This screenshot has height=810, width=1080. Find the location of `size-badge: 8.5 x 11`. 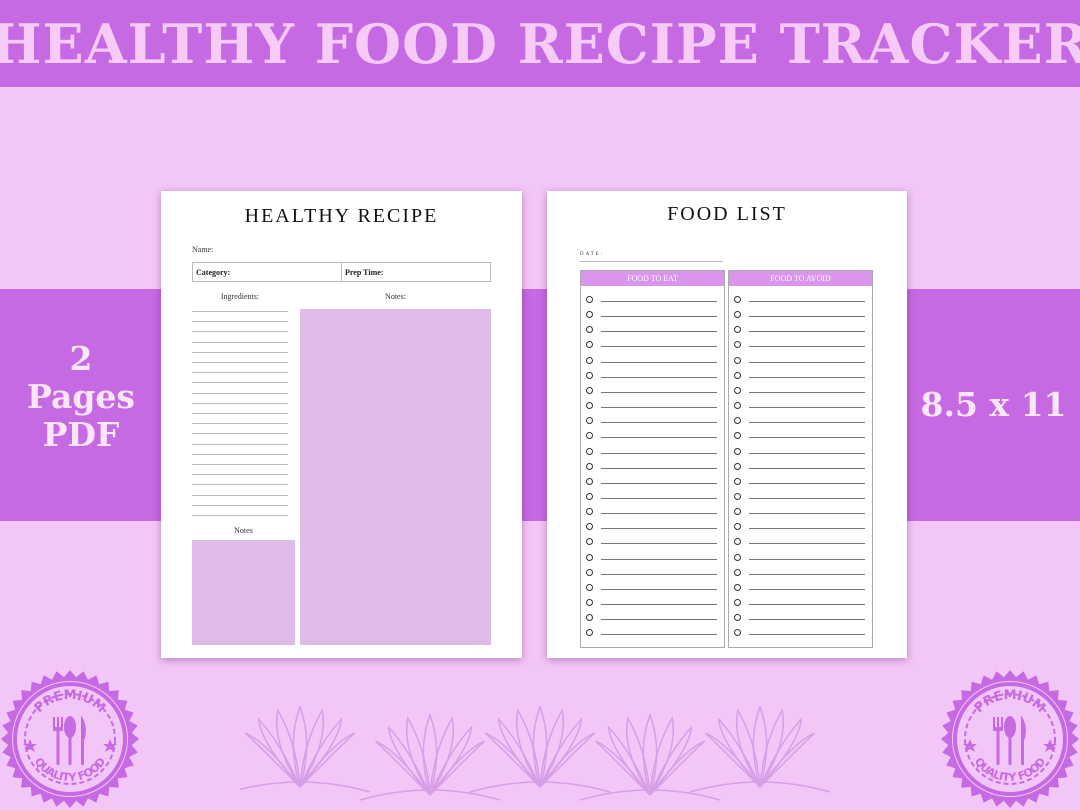

size-badge: 8.5 x 11 is located at coordinates (993, 404).